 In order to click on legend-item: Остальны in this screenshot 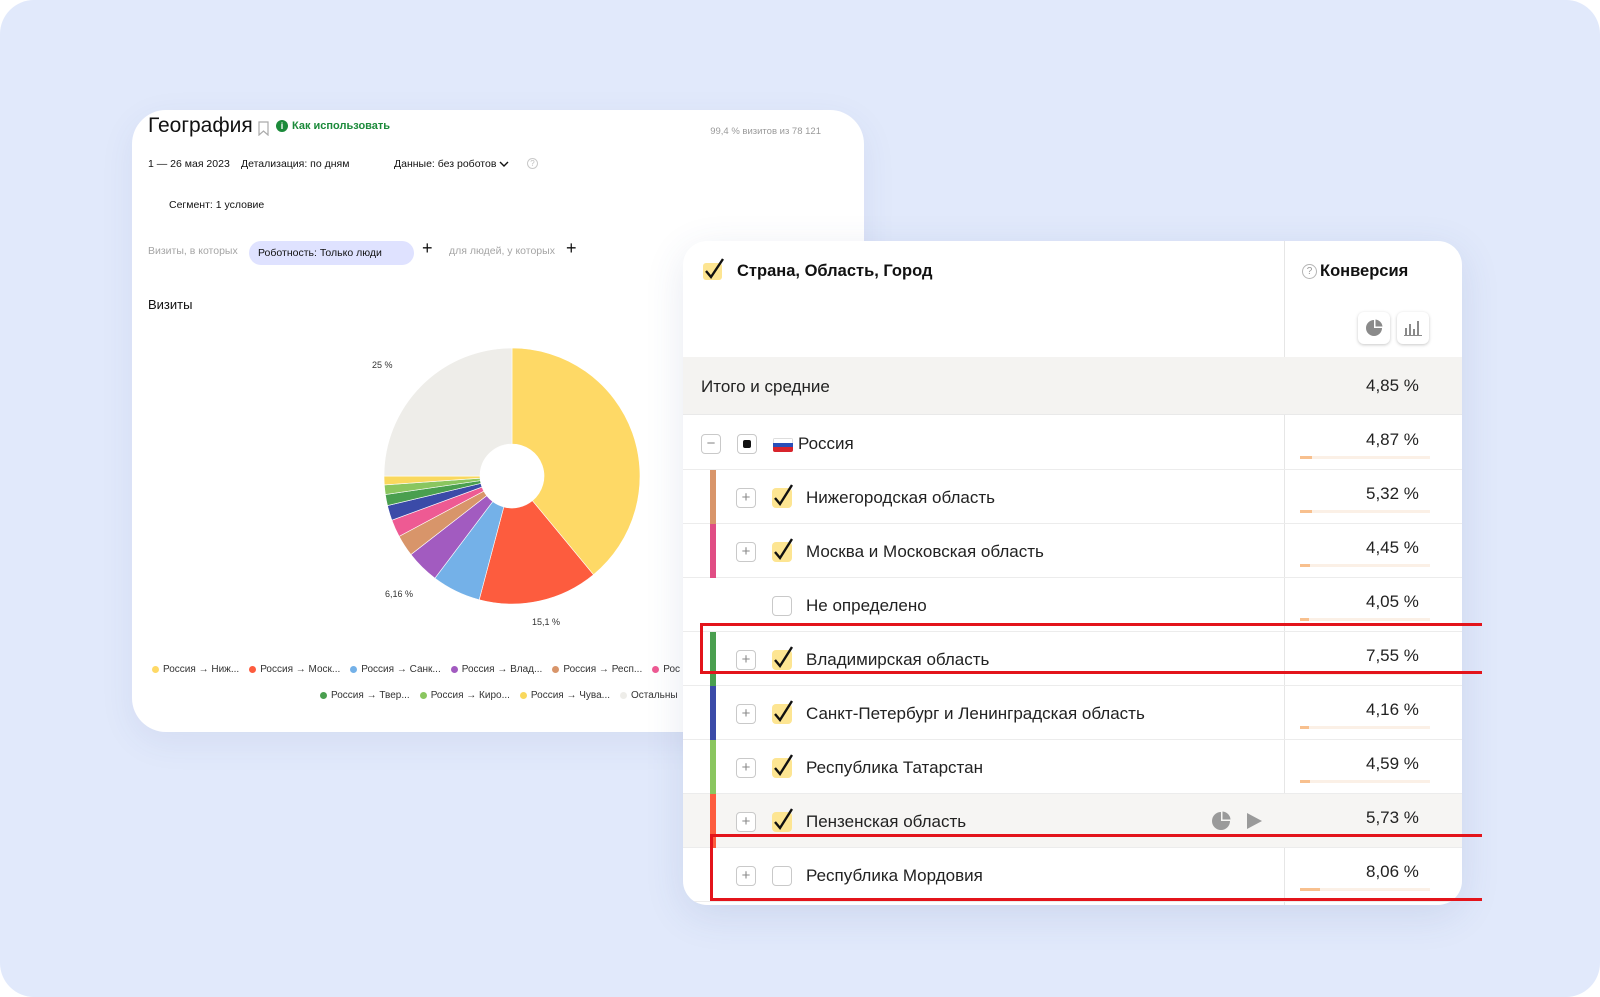, I will do `click(649, 695)`.